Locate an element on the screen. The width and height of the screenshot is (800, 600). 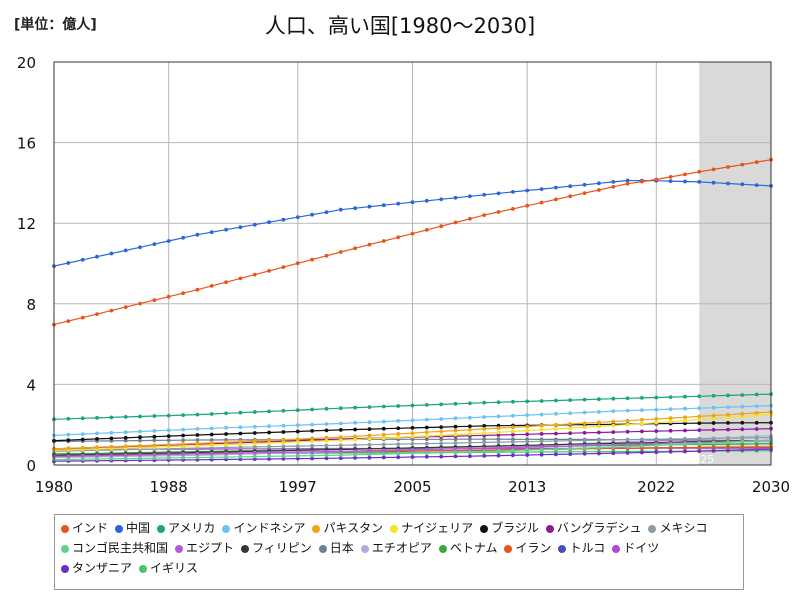
x-tick-label: 1988 is located at coordinates (169, 487).